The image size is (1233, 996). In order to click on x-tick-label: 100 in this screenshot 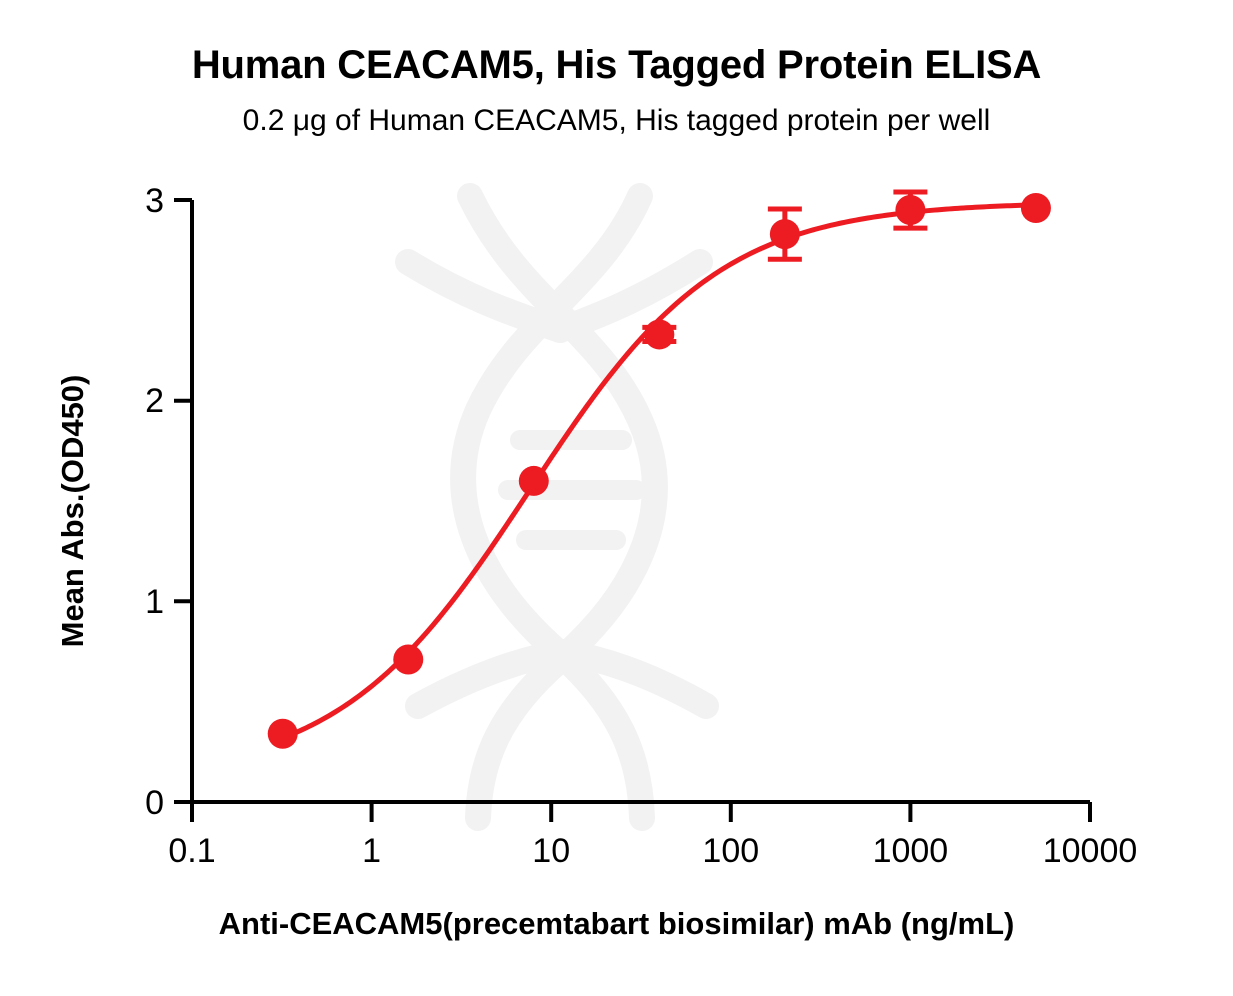, I will do `click(730, 851)`.